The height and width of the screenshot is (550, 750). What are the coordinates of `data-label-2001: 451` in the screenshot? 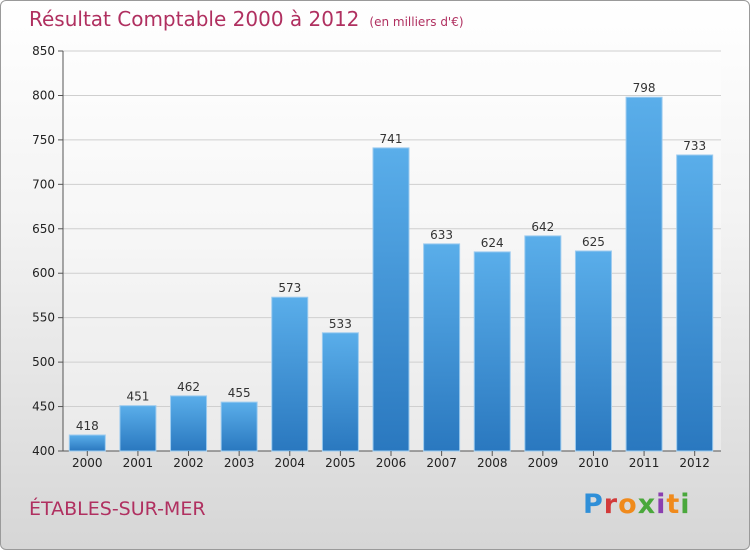 It's located at (137, 397).